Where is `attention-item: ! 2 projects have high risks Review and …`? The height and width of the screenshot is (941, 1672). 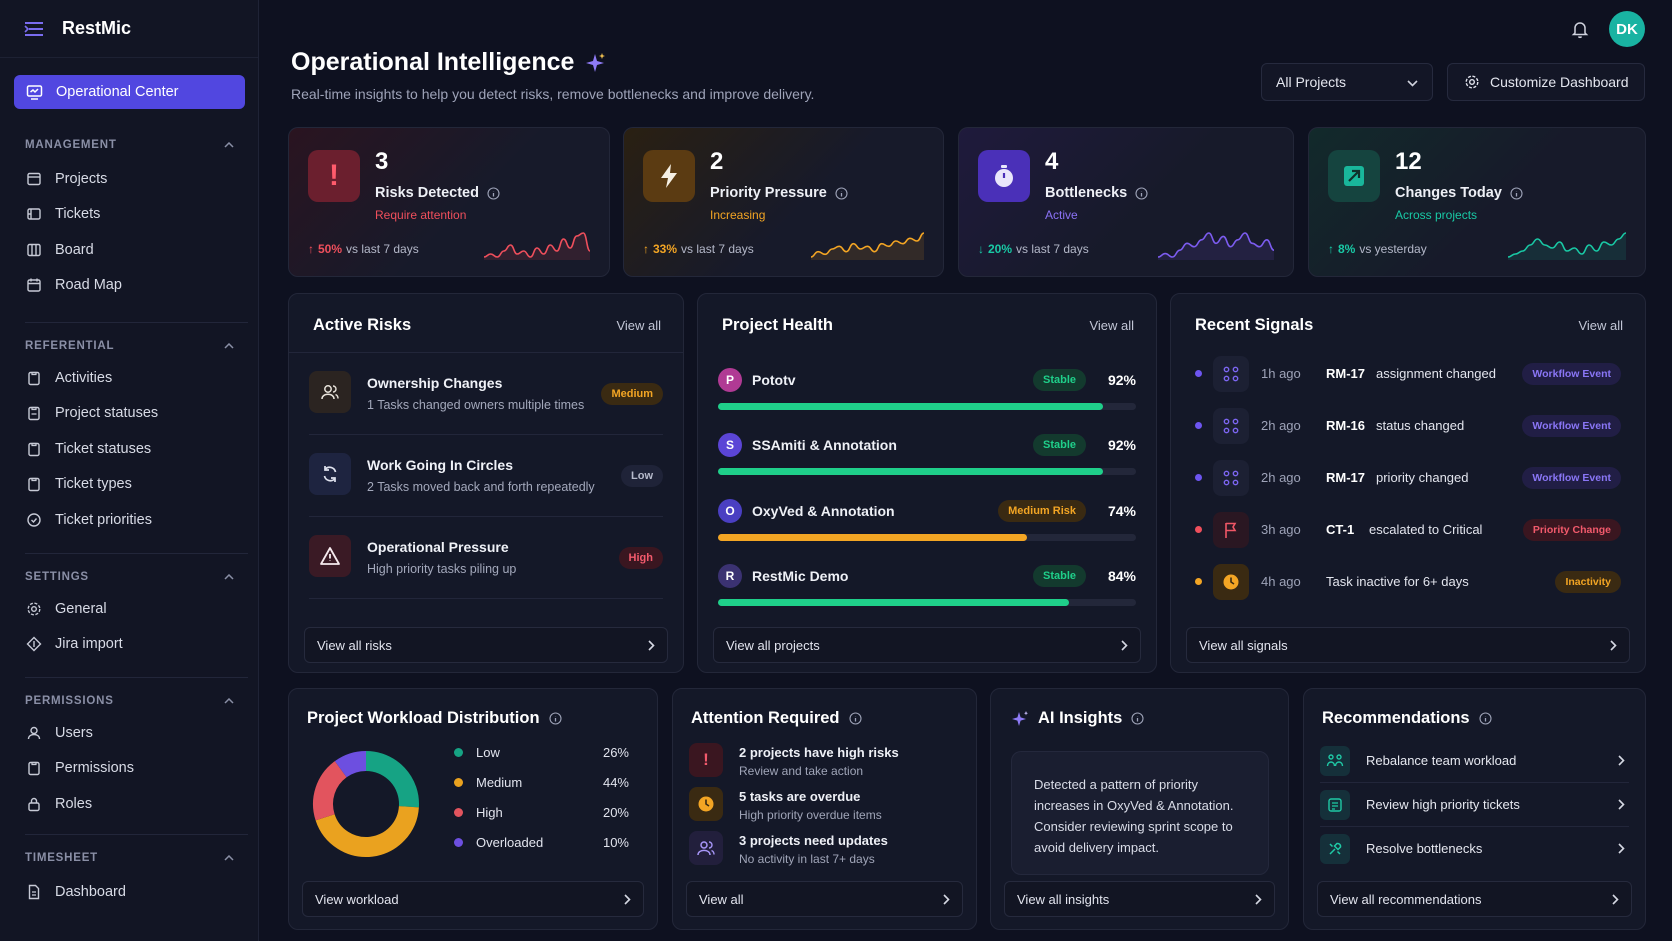
attention-item: ! 2 projects have high risks Review and … is located at coordinates (824, 765).